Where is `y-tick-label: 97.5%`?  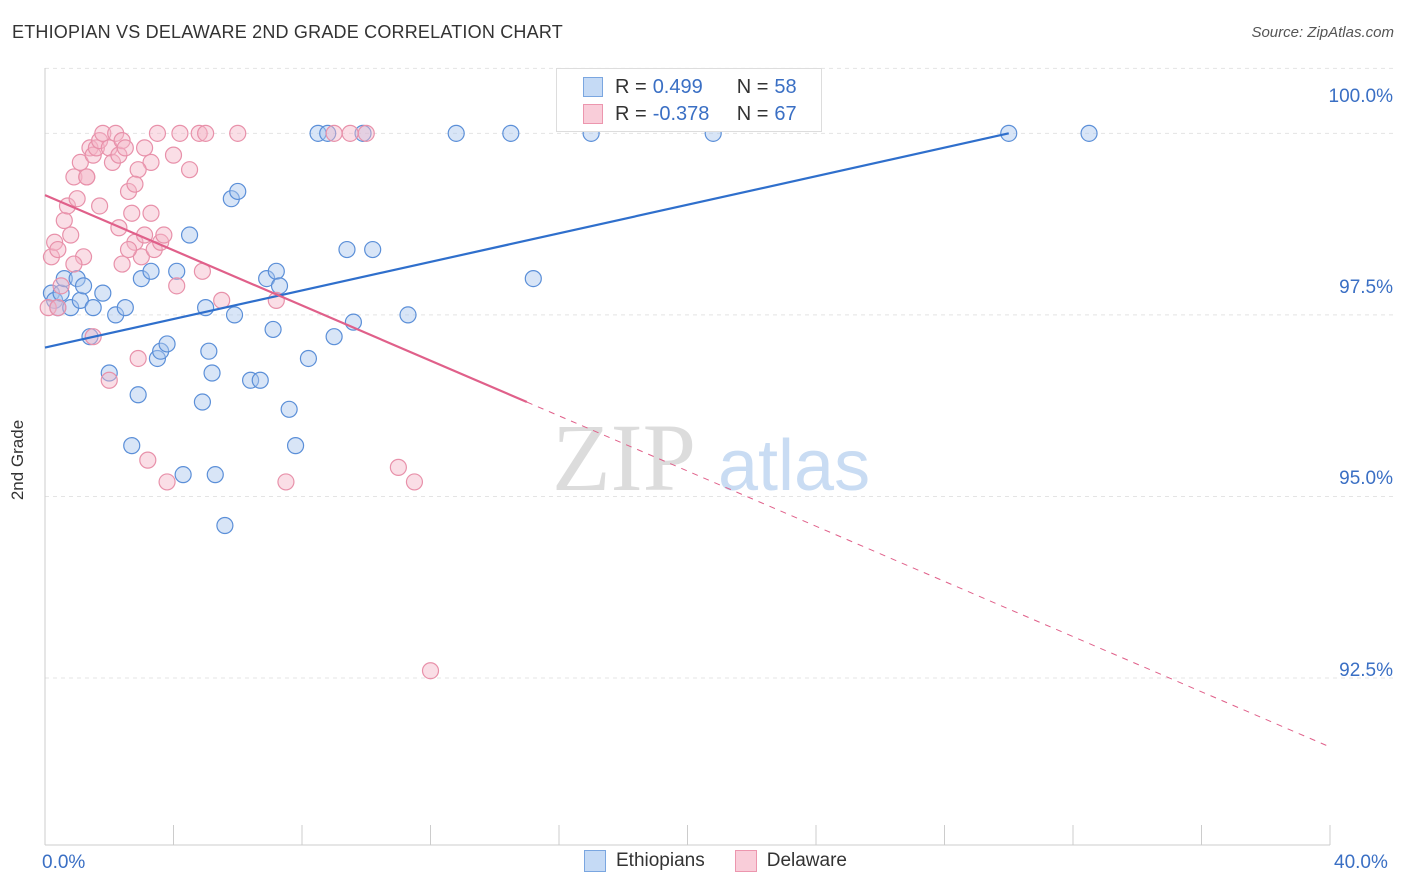 y-tick-label: 97.5% is located at coordinates (1366, 287).